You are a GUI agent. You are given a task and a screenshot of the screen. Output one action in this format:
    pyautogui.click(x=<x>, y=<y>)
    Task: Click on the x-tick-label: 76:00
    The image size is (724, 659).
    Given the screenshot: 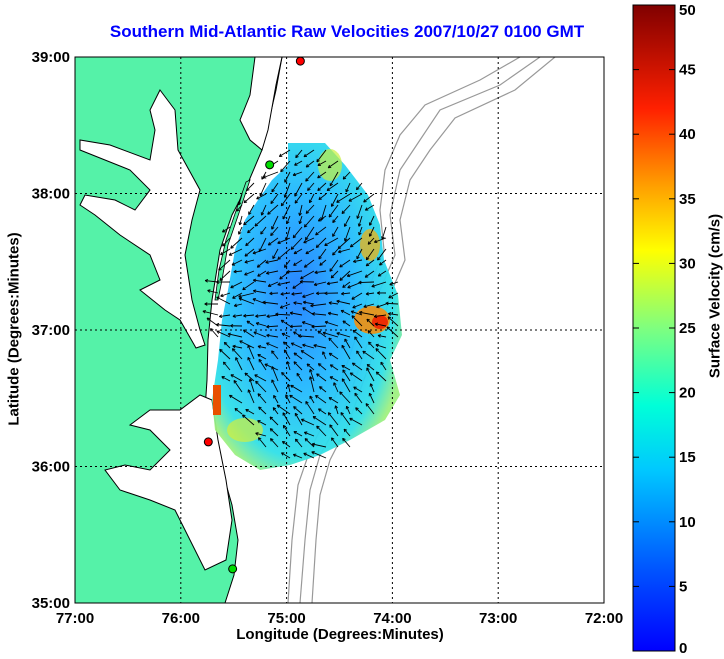 What is the action you would take?
    pyautogui.click(x=181, y=618)
    